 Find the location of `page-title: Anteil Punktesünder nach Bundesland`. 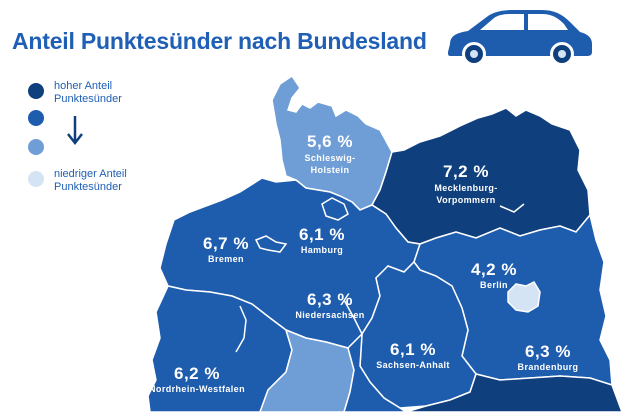

page-title: Anteil Punktesünder nach Bundesland is located at coordinates (219, 41).